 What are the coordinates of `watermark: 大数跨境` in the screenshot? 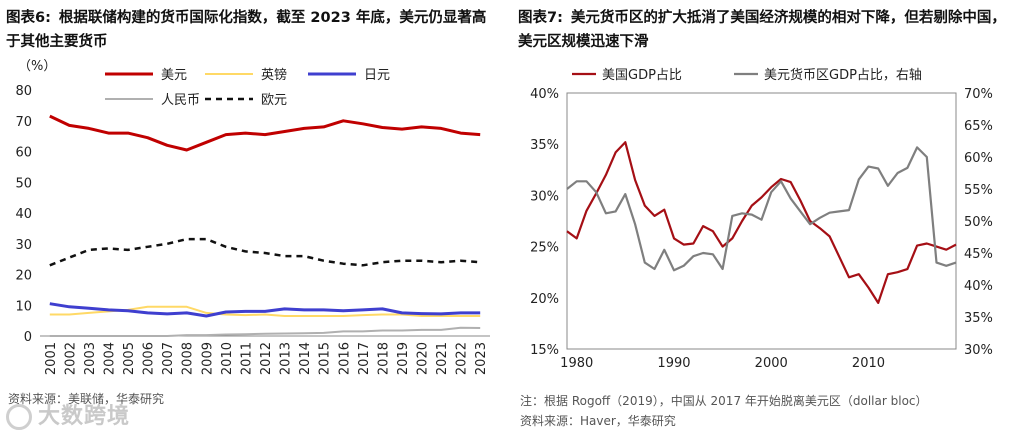 It's located at (68, 414).